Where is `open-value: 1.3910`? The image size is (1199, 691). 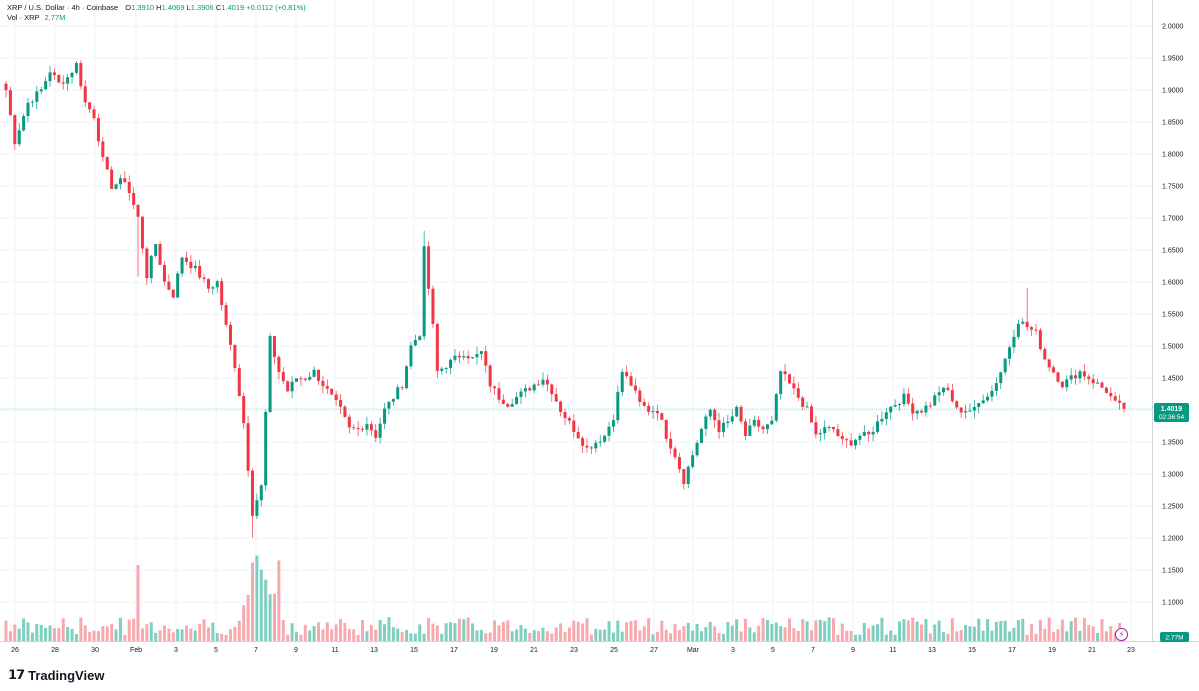
open-value: 1.3910 is located at coordinates (143, 7).